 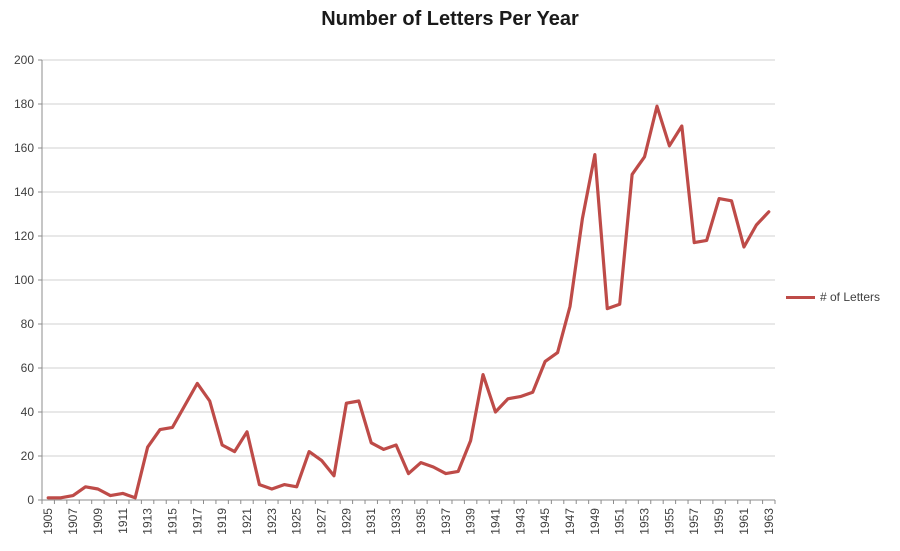 What do you see at coordinates (800, 297) in the screenshot?
I see `legend-line-swatch` at bounding box center [800, 297].